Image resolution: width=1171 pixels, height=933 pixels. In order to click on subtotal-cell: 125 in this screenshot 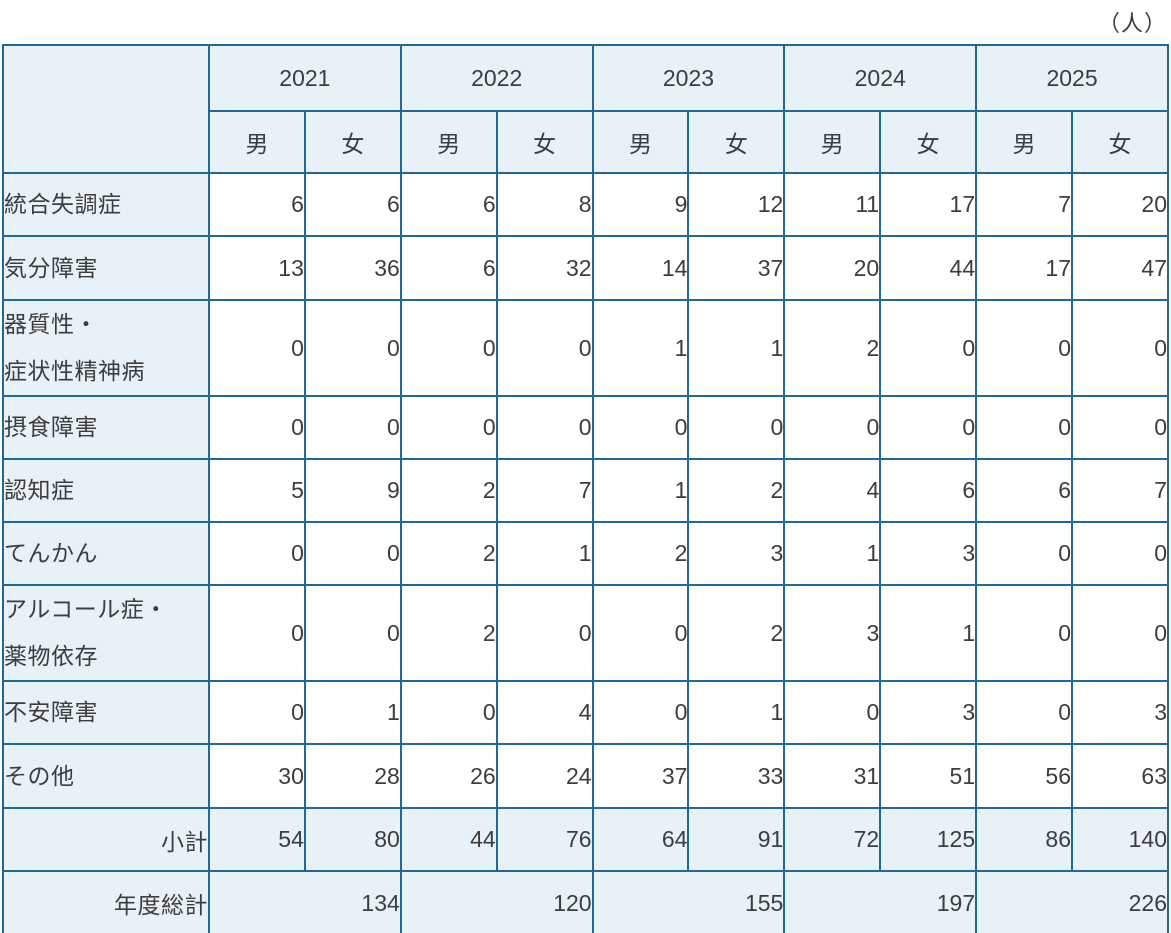, I will do `click(928, 839)`.